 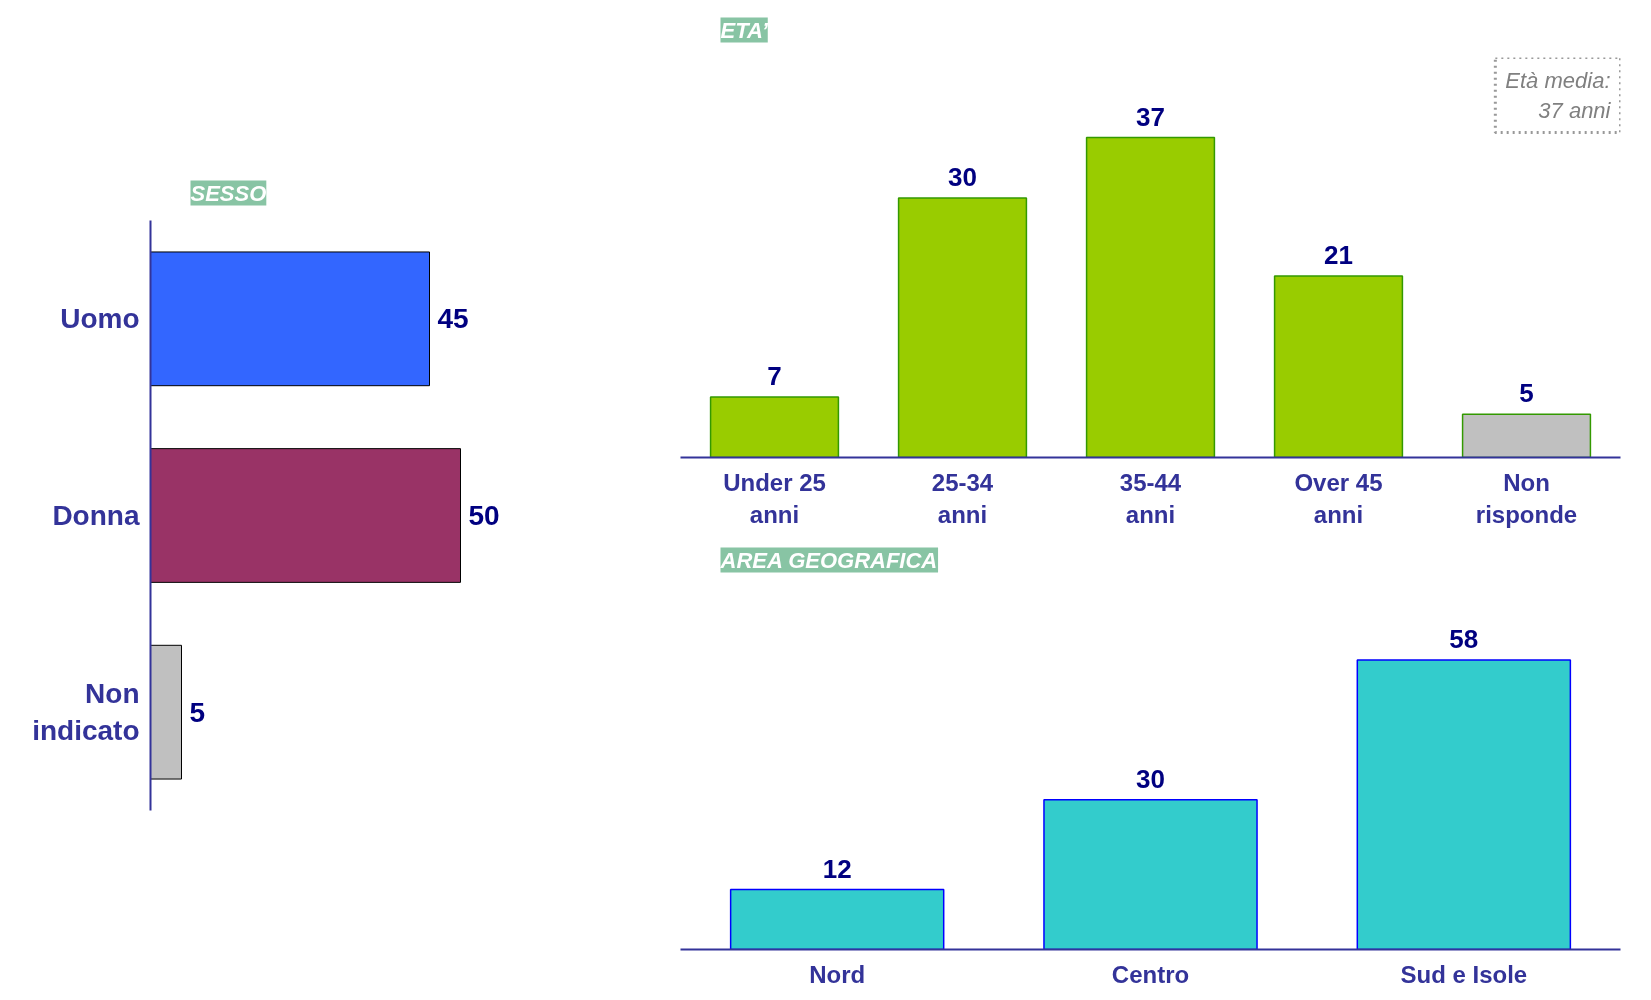 What do you see at coordinates (1464, 638) in the screenshot?
I see `data-label: 58` at bounding box center [1464, 638].